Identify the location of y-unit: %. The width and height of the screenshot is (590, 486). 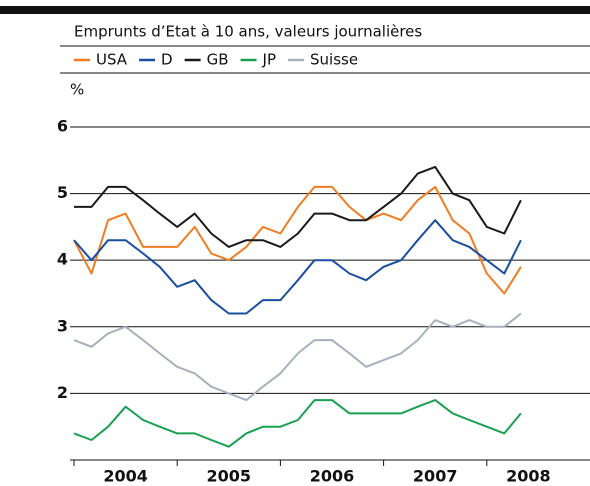
(77, 90).